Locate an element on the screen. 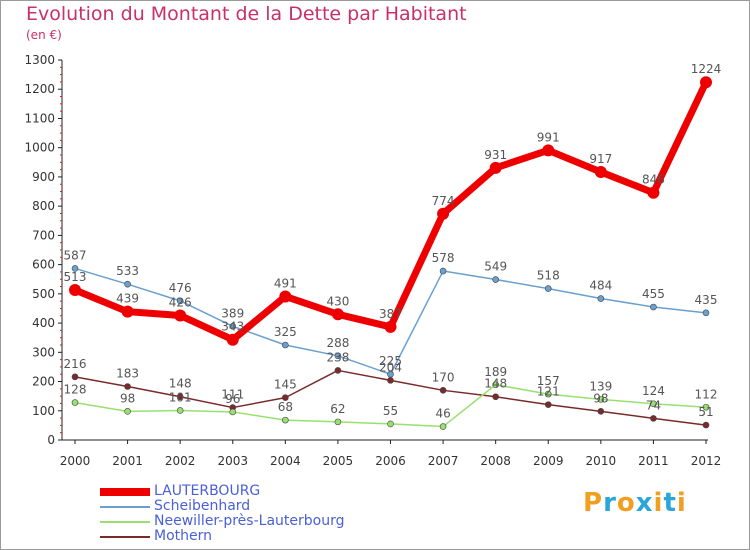 The height and width of the screenshot is (550, 750). chart-unit-label: (en €) is located at coordinates (44, 35).